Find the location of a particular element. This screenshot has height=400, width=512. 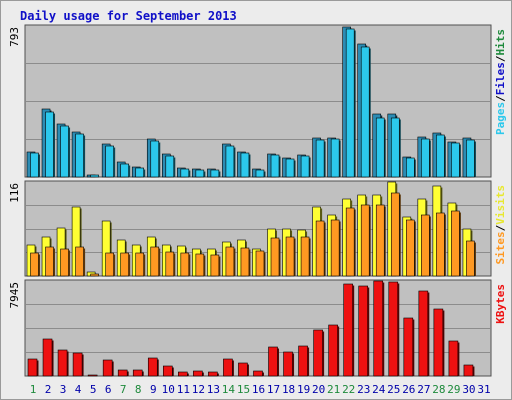

x-tick-label-13: 13 is located at coordinates (213, 389).